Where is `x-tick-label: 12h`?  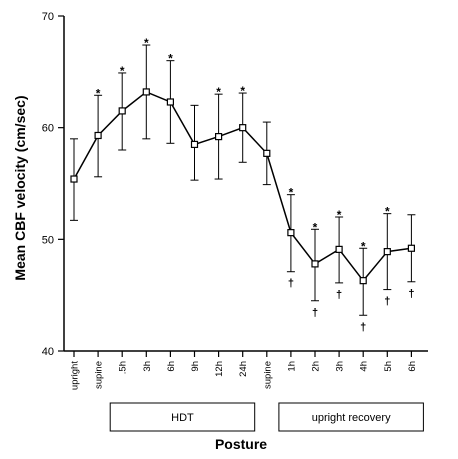
x-tick-label: 12h is located at coordinates (219, 369).